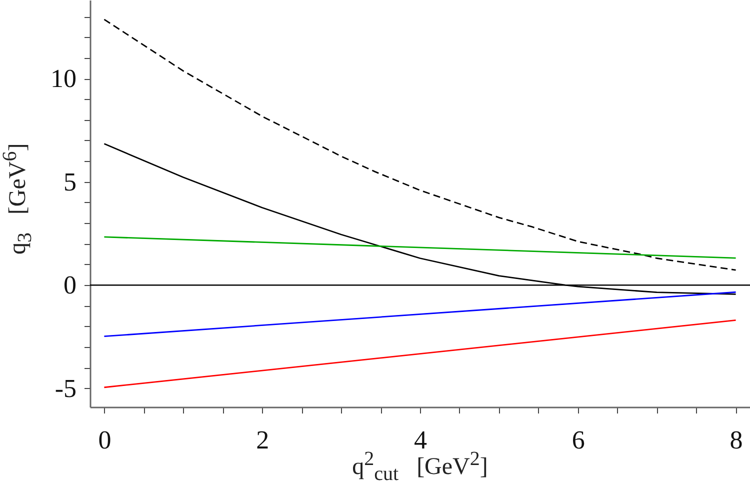 This screenshot has width=750, height=496. What do you see at coordinates (736, 440) in the screenshot?
I see `x-tick-label: 8` at bounding box center [736, 440].